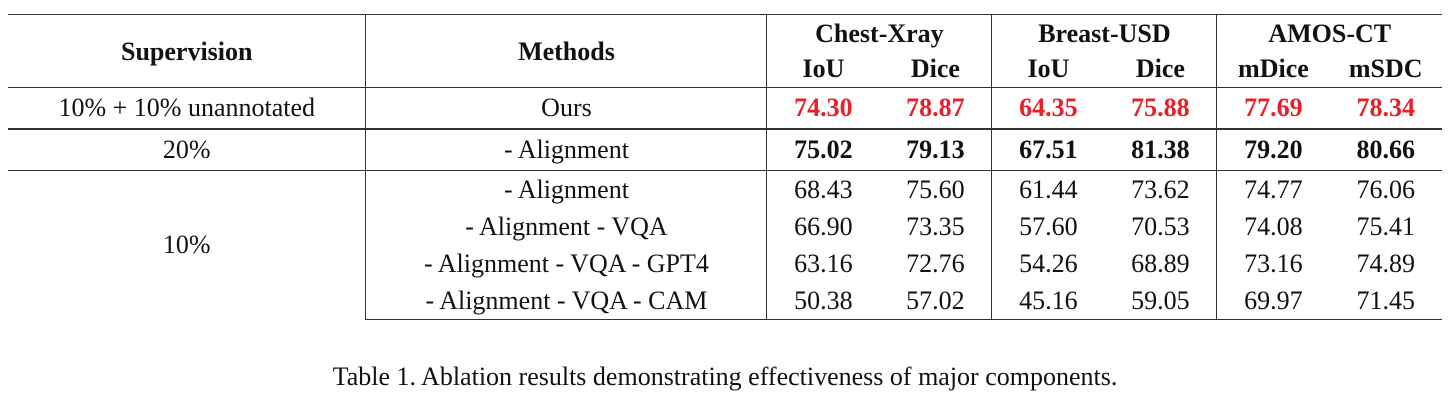 This screenshot has width=1450, height=403. I want to click on cell-method: Ours, so click(566, 108).